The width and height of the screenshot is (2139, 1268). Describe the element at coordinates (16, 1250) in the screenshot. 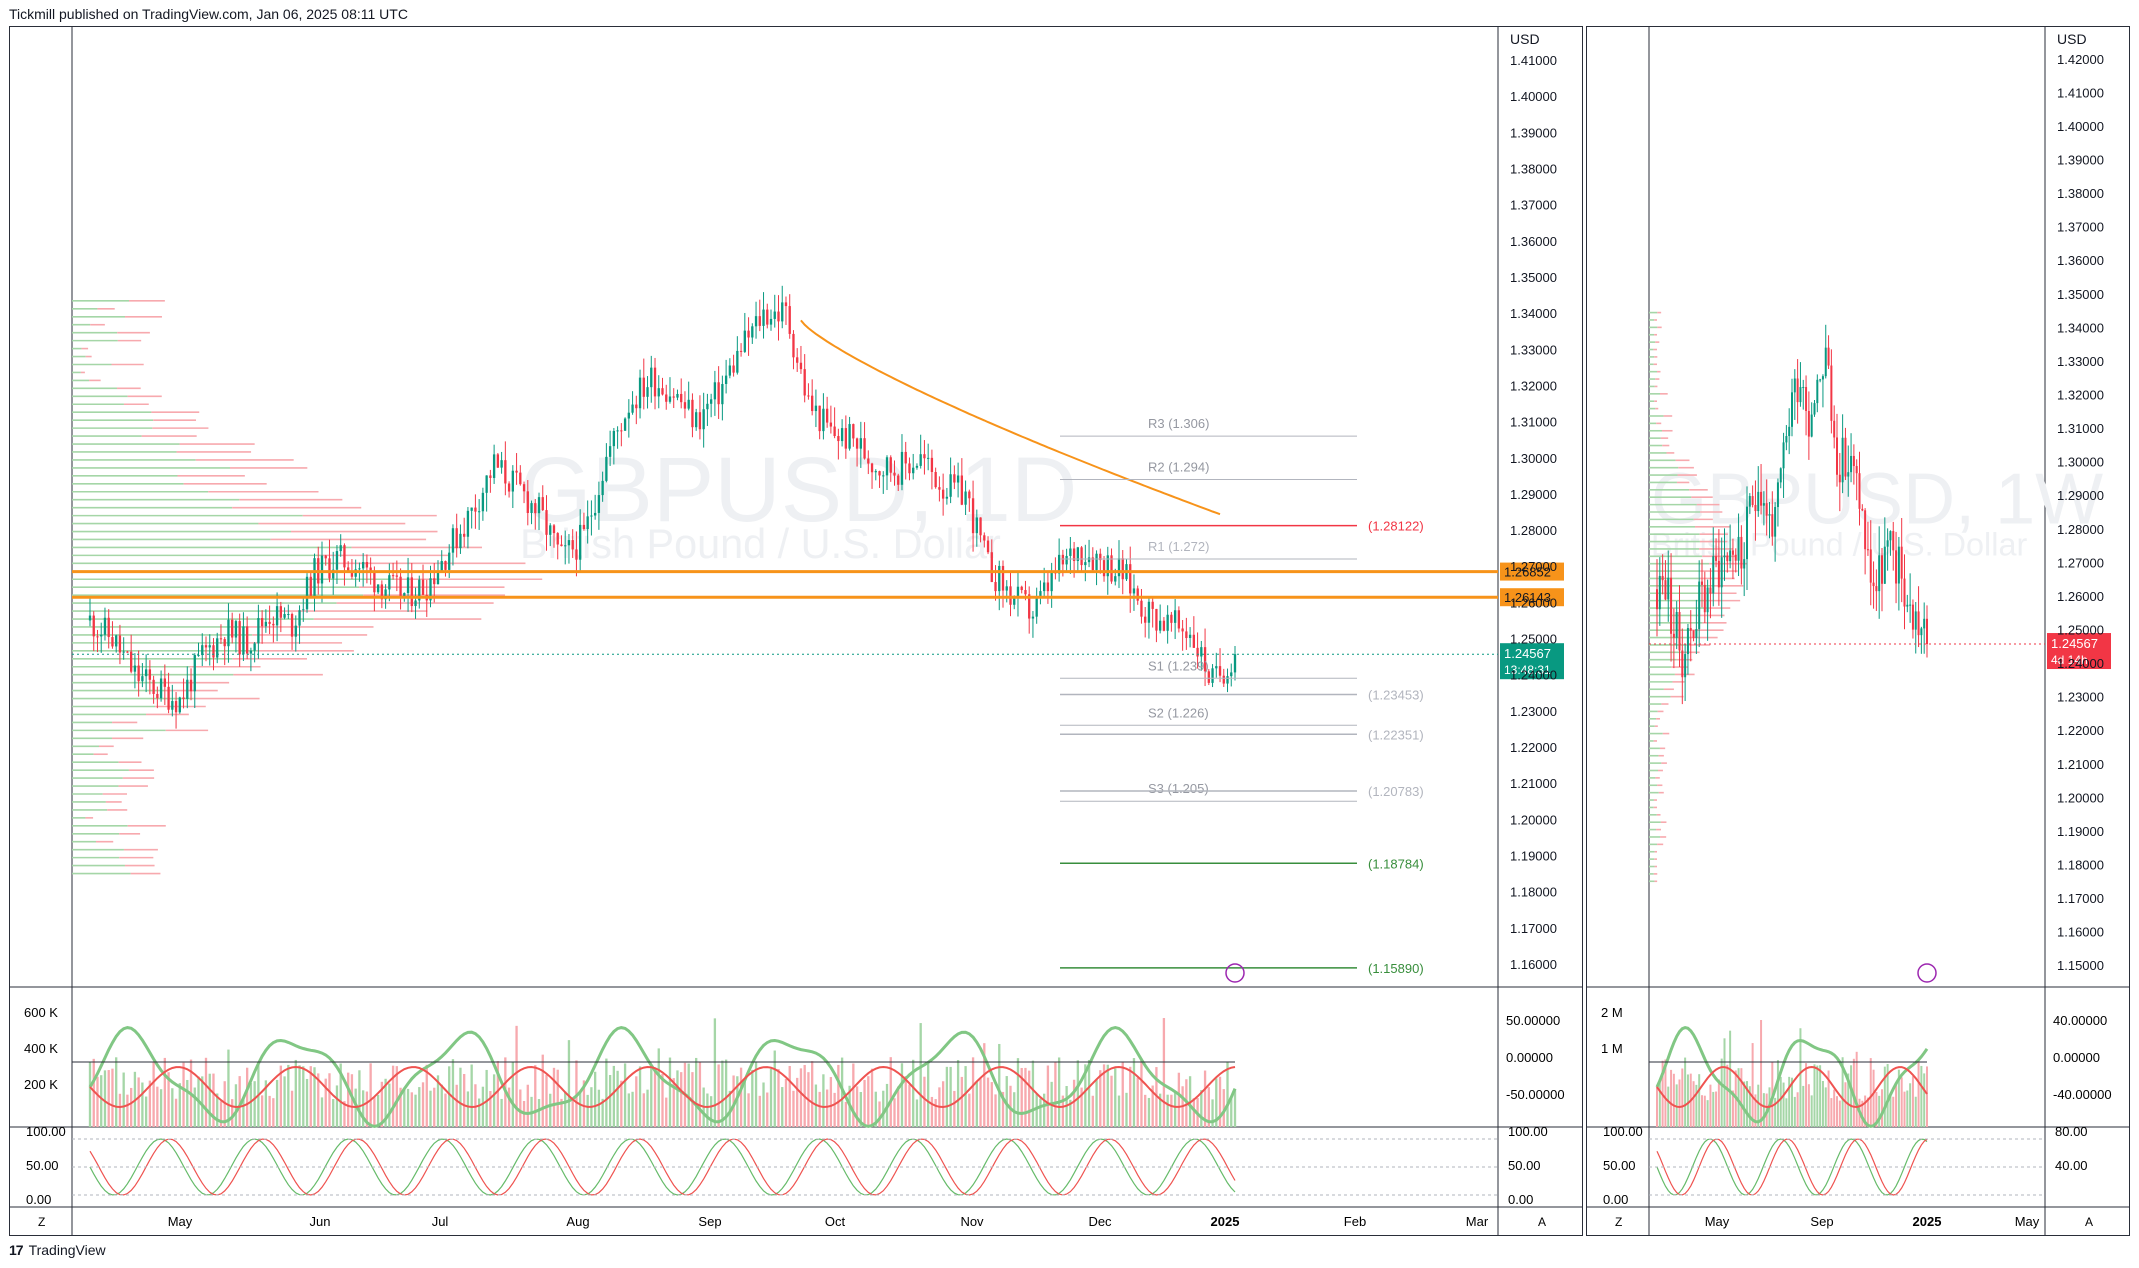

I see `tradingview-logo-icon: 17` at that location.